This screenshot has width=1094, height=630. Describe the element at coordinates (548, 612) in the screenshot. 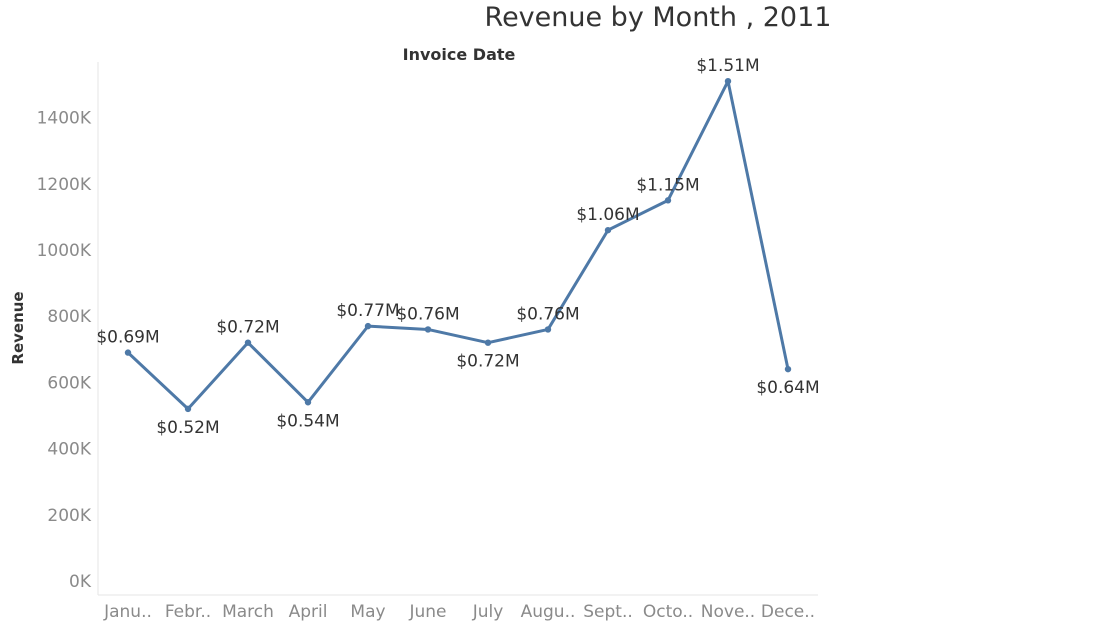

I see `x-tick-label: Augu..` at that location.